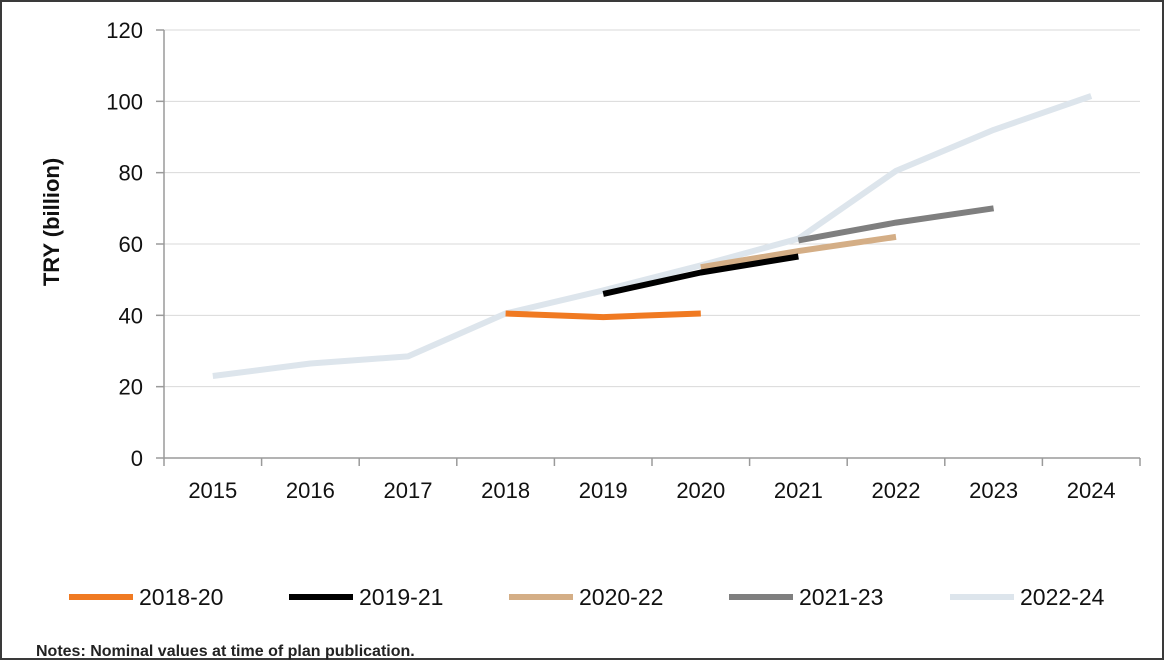 Image resolution: width=1170 pixels, height=661 pixels. I want to click on legend-item-2019-21: 2019-21, so click(366, 597).